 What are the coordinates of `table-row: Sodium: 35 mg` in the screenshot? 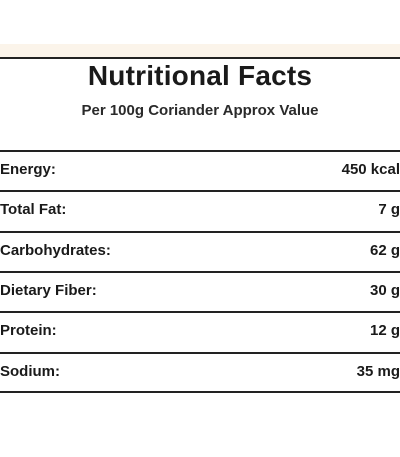 It's located at (200, 371).